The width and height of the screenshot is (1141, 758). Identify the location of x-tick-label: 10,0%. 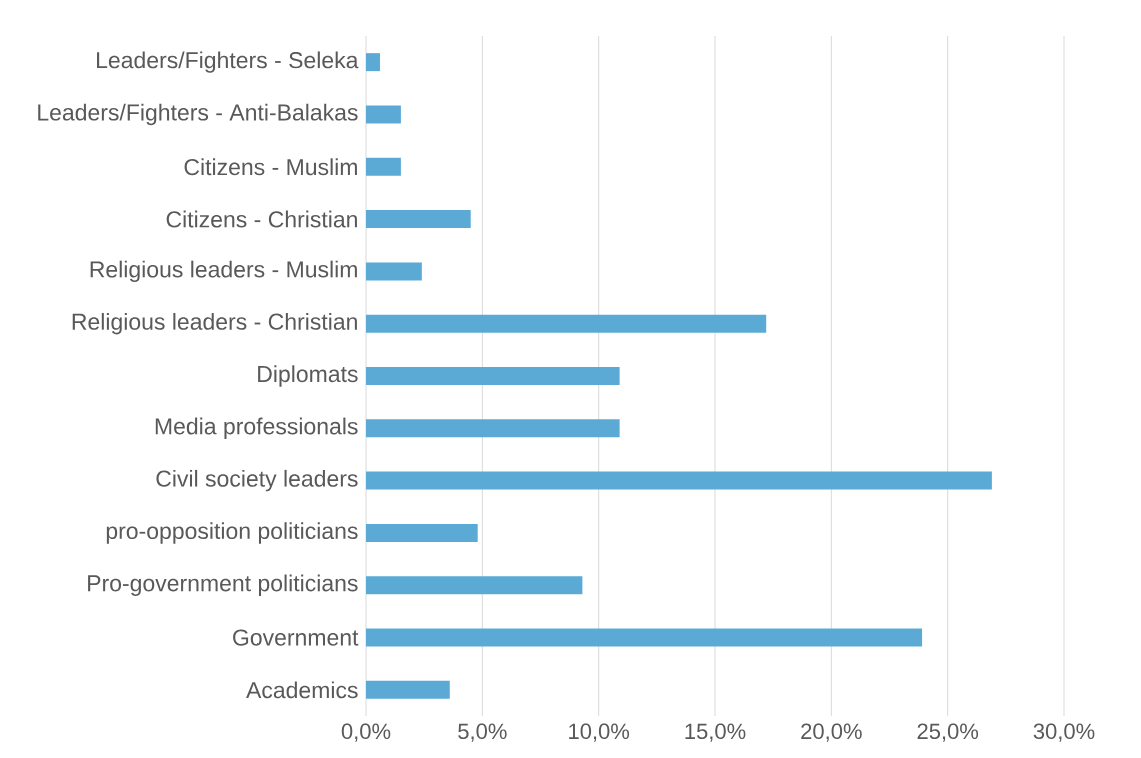
(599, 732).